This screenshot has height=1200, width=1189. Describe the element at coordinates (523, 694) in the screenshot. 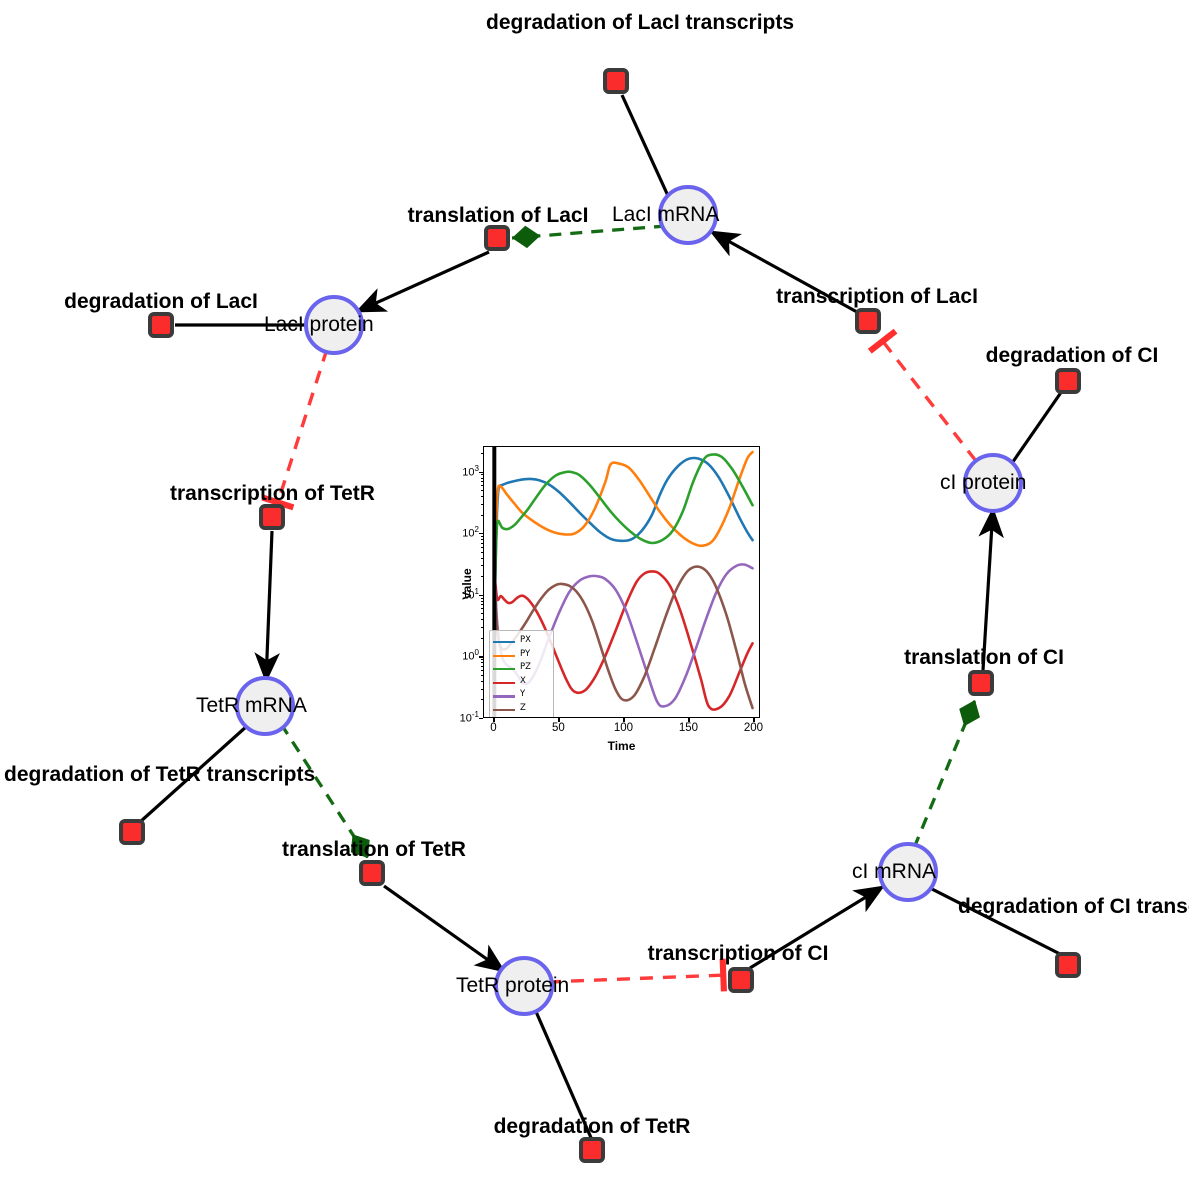

I see `legend-label-y: Y` at that location.